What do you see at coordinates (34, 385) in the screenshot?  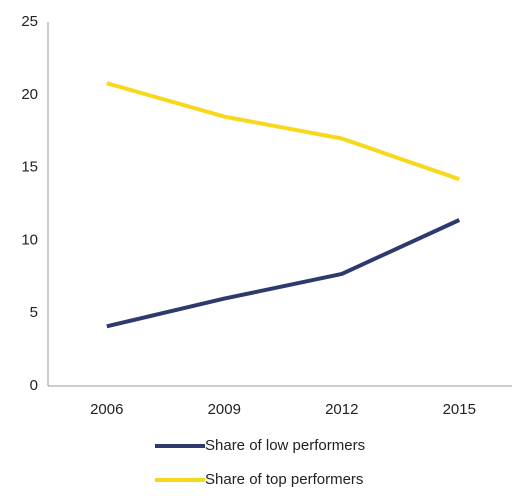 I see `y-tick-label: 0` at bounding box center [34, 385].